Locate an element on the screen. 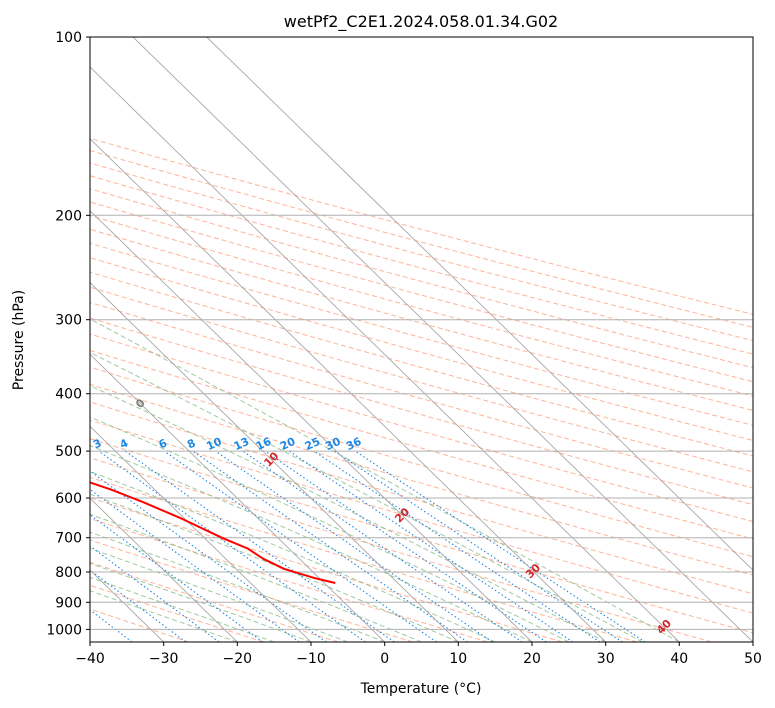 The height and width of the screenshot is (708, 775). mixing-ratio-label: 20 is located at coordinates (288, 444).